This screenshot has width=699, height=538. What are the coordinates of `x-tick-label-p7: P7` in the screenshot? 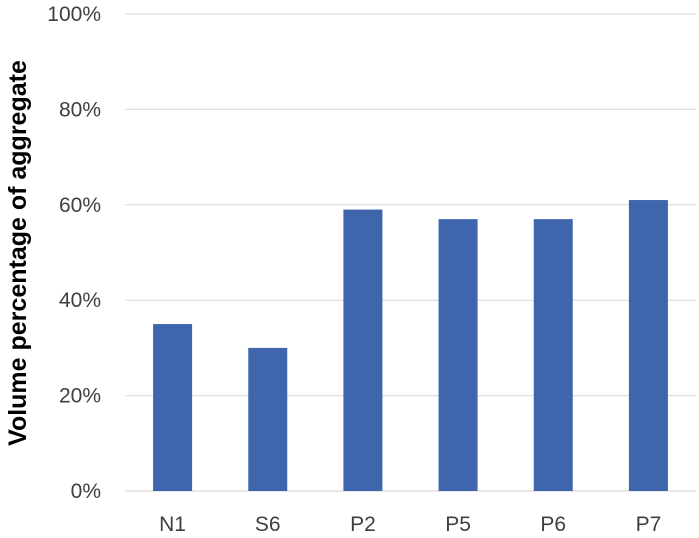 It's located at (649, 524).